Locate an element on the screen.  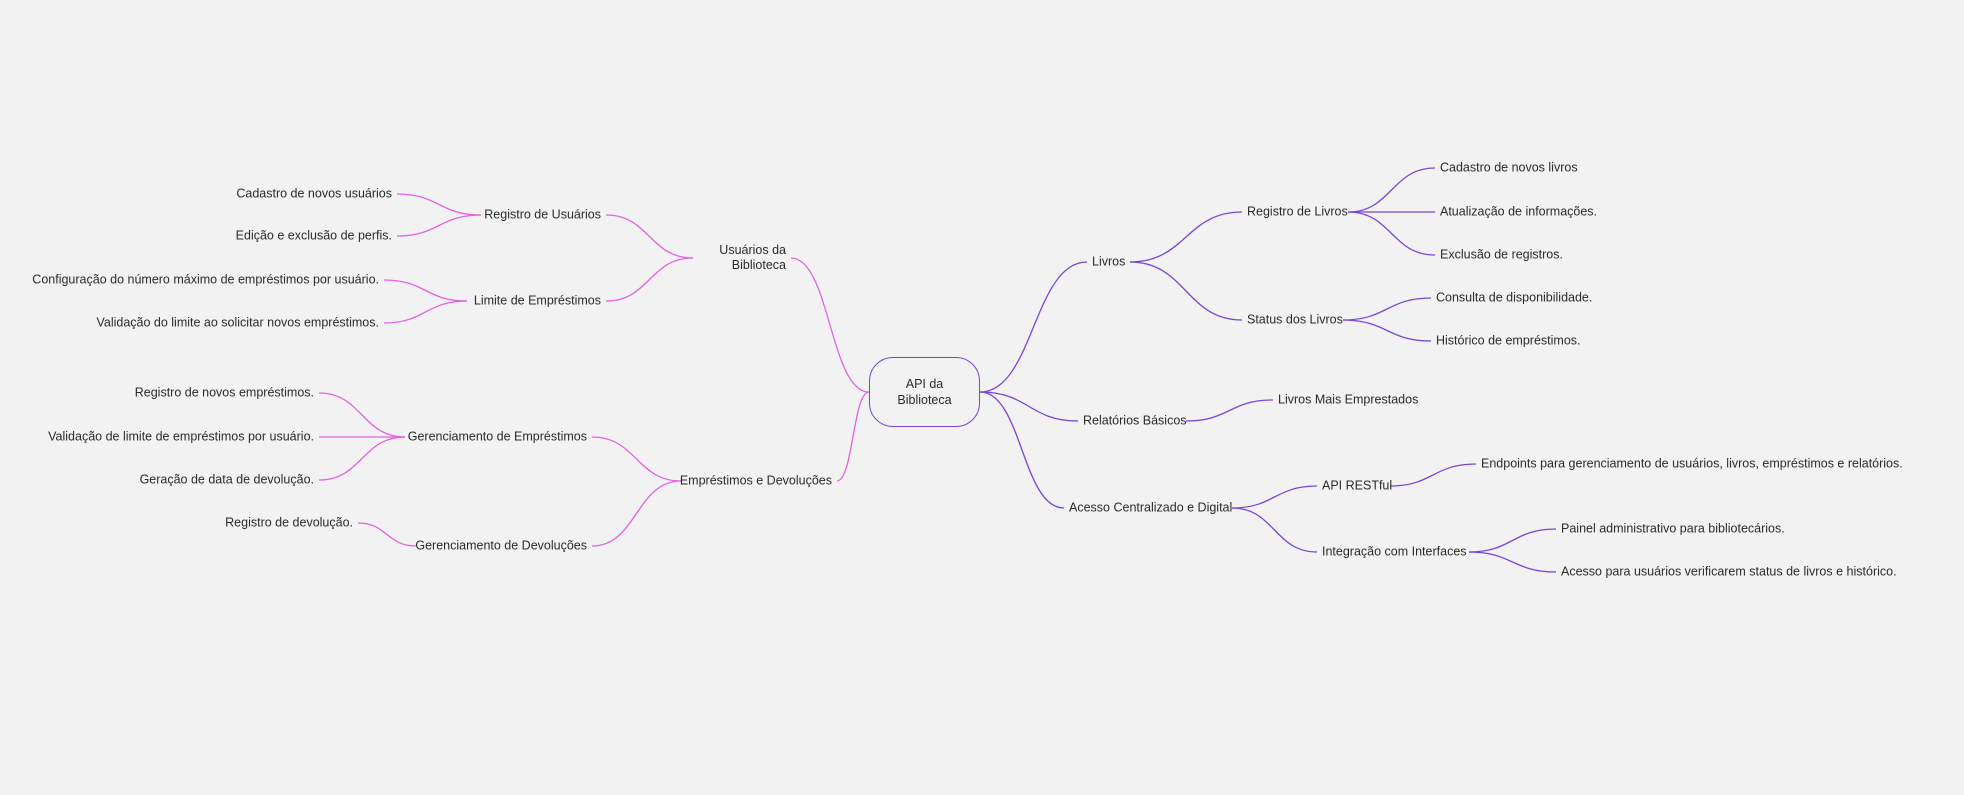
edge-relatorios-livros-mais is located at coordinates (1229, 410).